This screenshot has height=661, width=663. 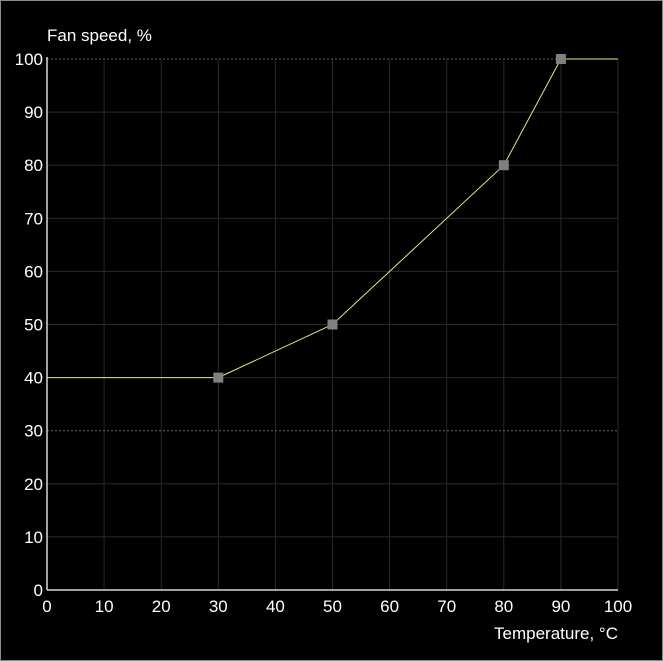 I want to click on y-axis-title: Fan speed, %, so click(x=99, y=35).